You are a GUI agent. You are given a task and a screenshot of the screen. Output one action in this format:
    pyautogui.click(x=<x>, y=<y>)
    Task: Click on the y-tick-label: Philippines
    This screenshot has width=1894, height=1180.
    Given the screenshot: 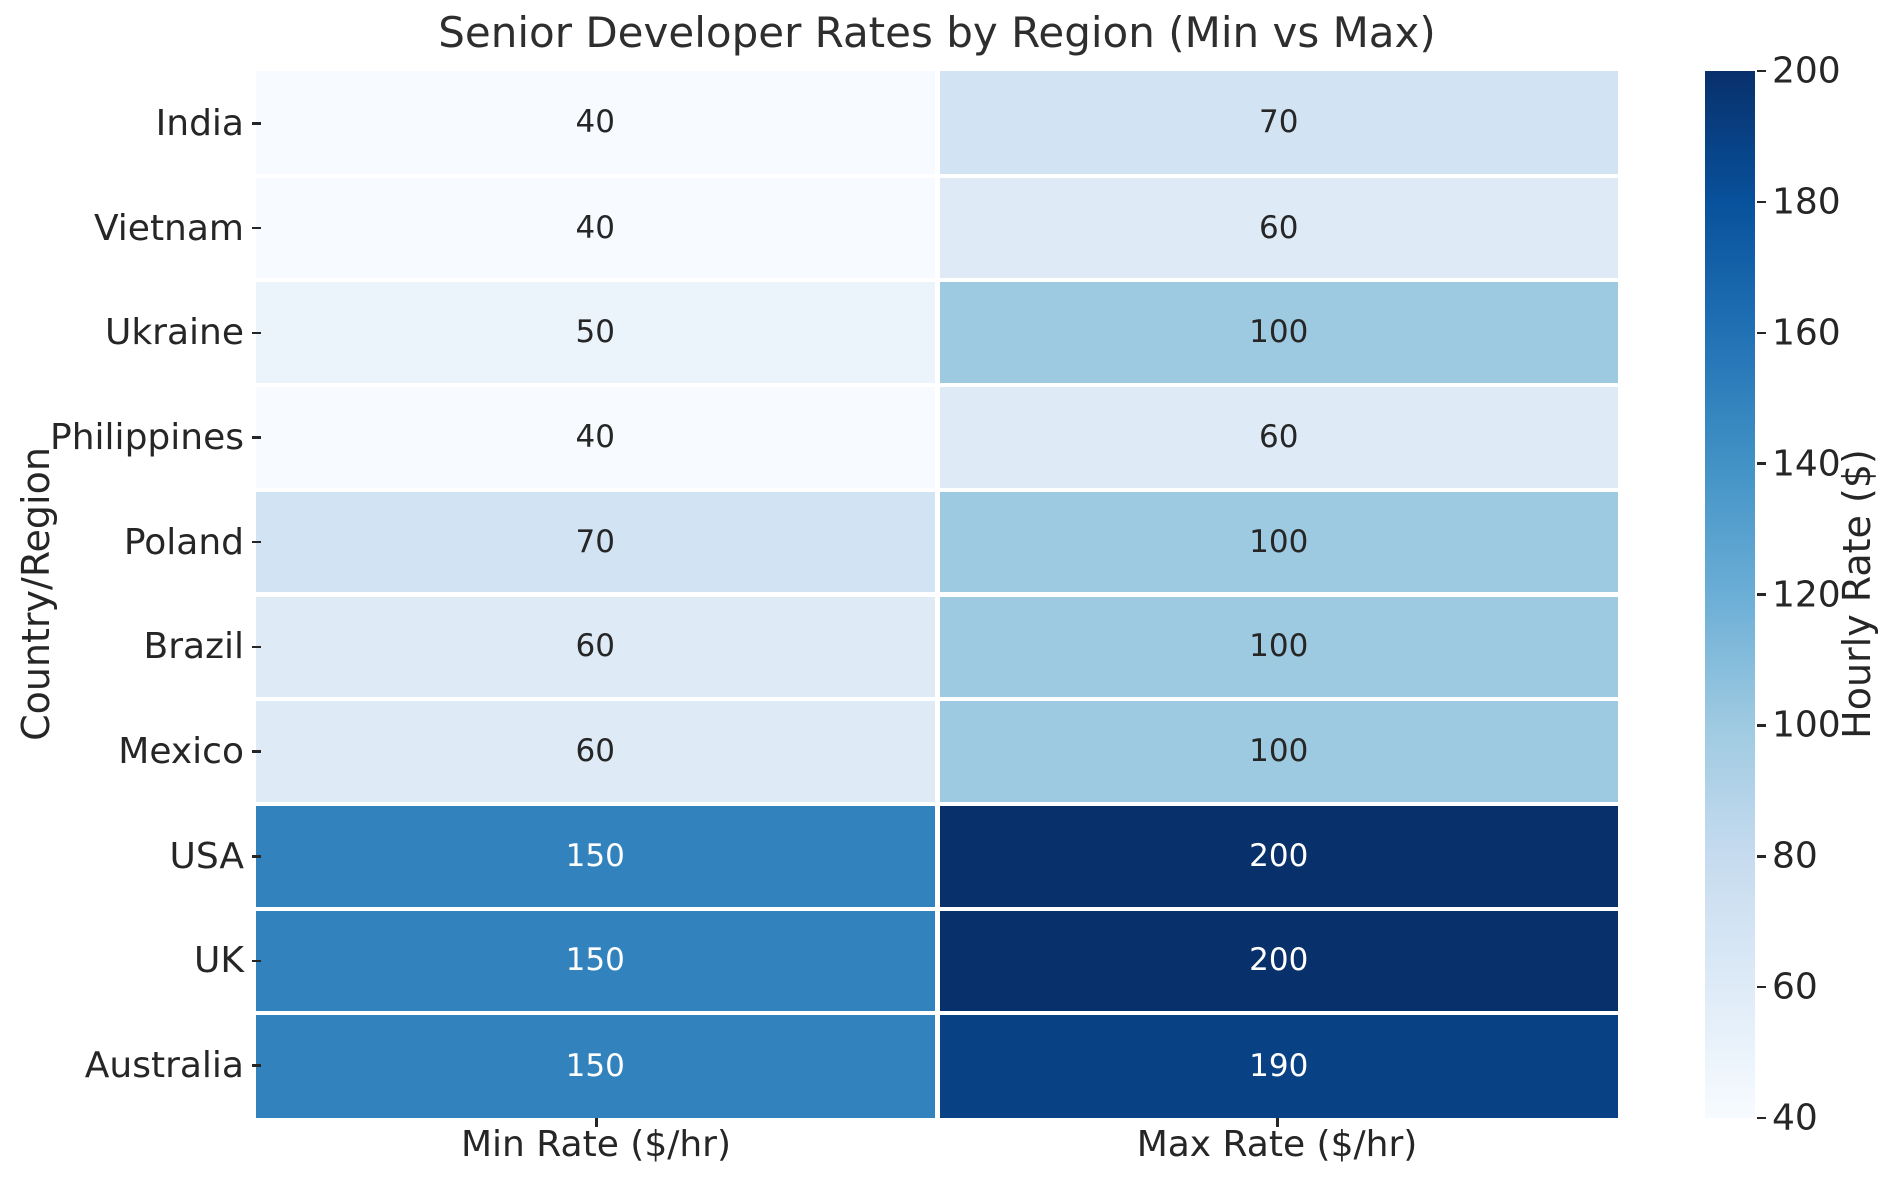 What is the action you would take?
    pyautogui.click(x=147, y=437)
    